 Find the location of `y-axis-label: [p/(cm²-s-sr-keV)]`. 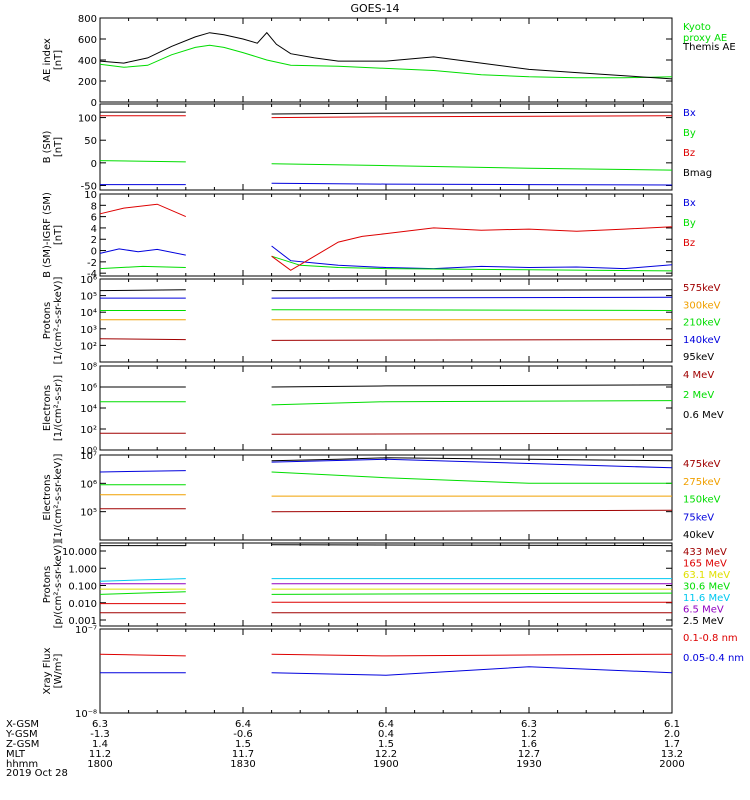

y-axis-label: [p/(cm²-s-sr-keV)] is located at coordinates (58, 585).